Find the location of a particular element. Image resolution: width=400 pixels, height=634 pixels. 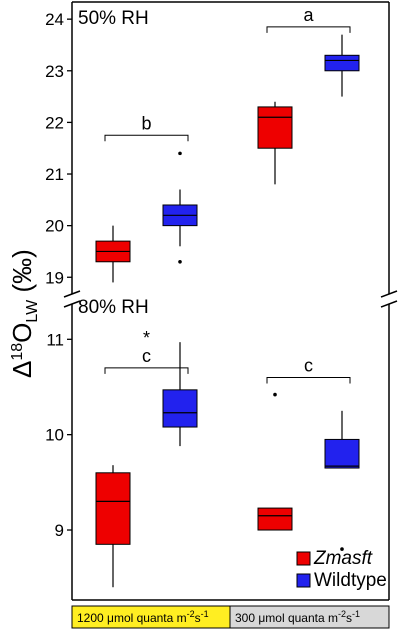

y-tick-label: 23 is located at coordinates (54, 71).